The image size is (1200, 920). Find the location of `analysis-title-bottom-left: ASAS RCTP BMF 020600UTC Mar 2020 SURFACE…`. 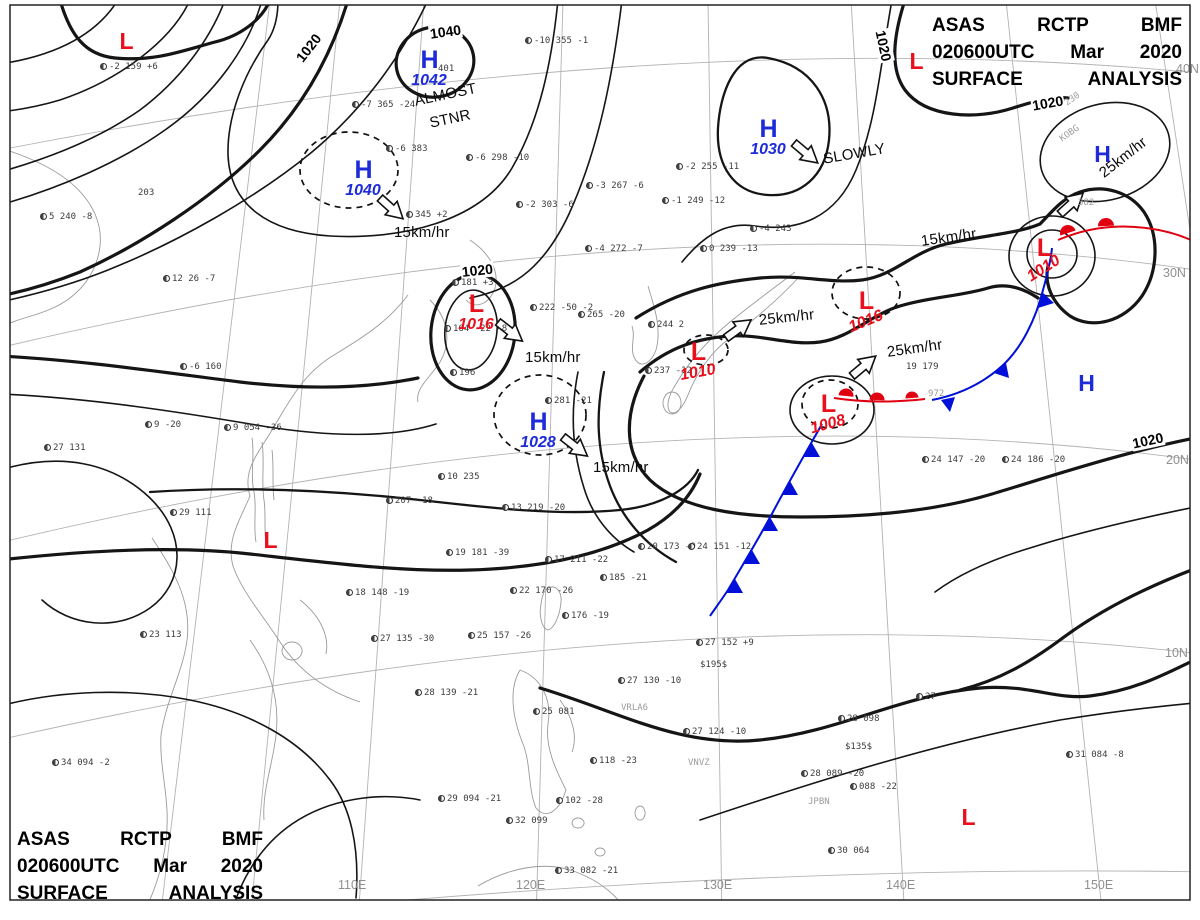

analysis-title-bottom-left: ASAS RCTP BMF 020600UTC Mar 2020 SURFACE… is located at coordinates (140, 866).